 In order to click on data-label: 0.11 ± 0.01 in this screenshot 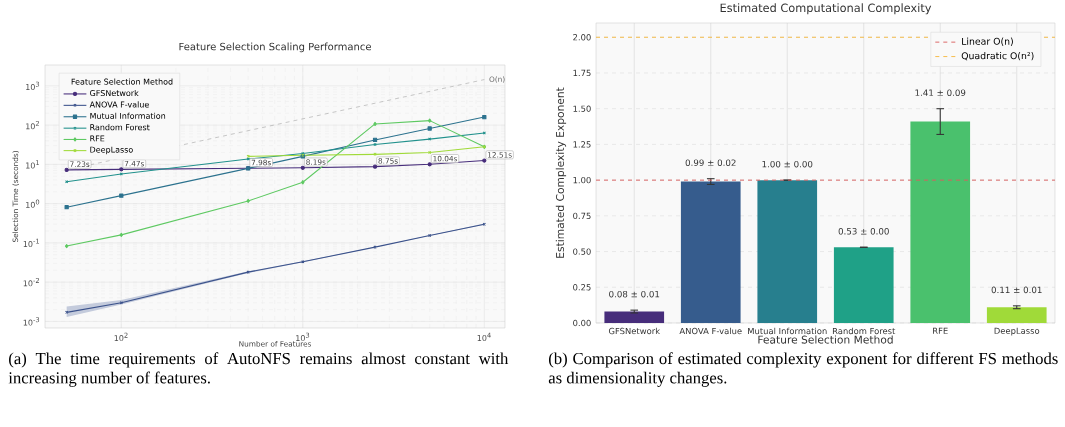, I will do `click(1016, 290)`.